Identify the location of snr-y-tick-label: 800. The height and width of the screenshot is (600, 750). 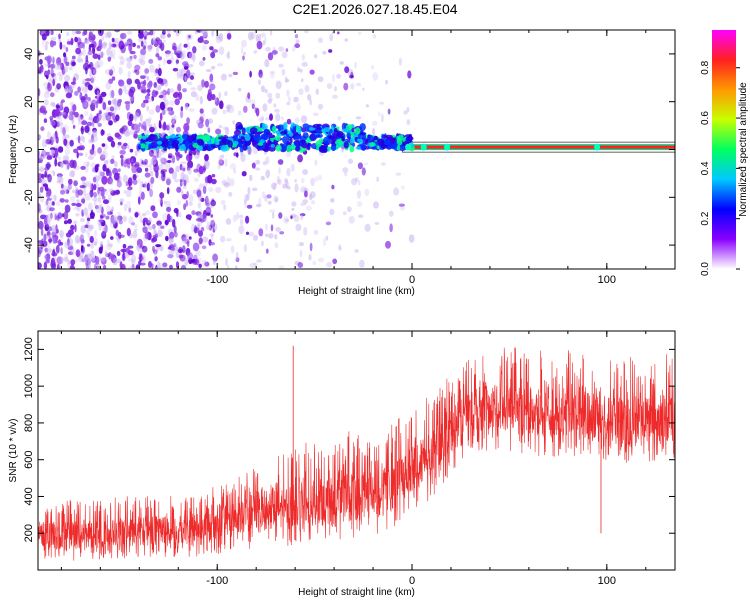
(29, 423).